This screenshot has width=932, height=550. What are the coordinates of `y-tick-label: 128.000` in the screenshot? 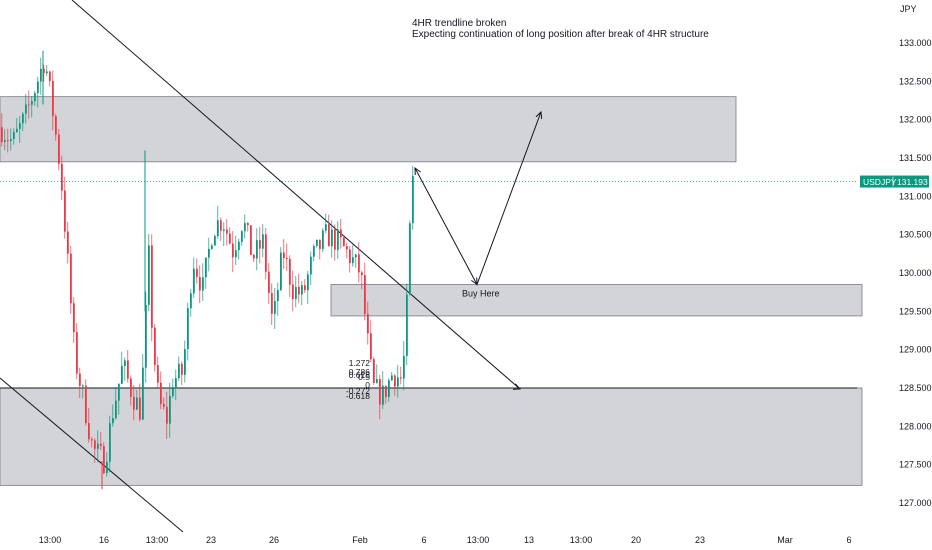 It's located at (915, 426).